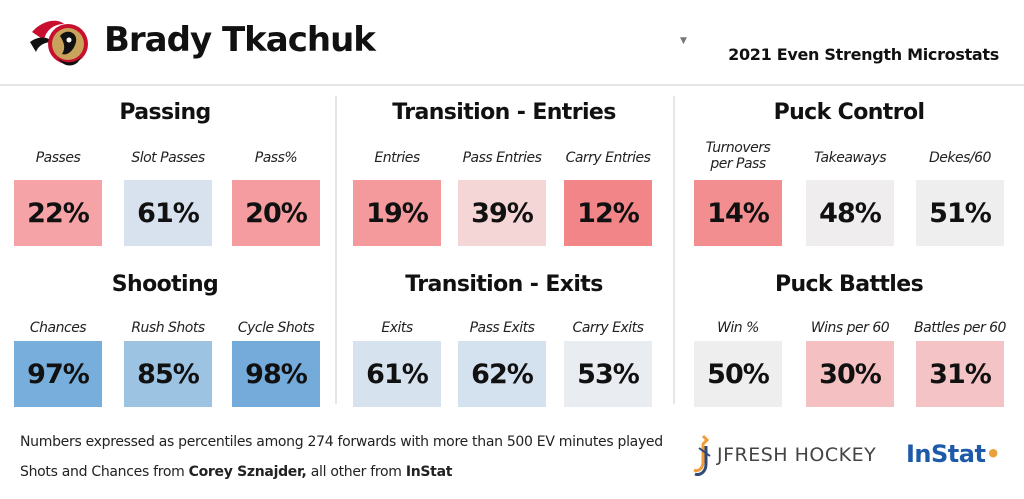 This screenshot has width=1024, height=499. I want to click on stat-label: Carry Exits, so click(608, 328).